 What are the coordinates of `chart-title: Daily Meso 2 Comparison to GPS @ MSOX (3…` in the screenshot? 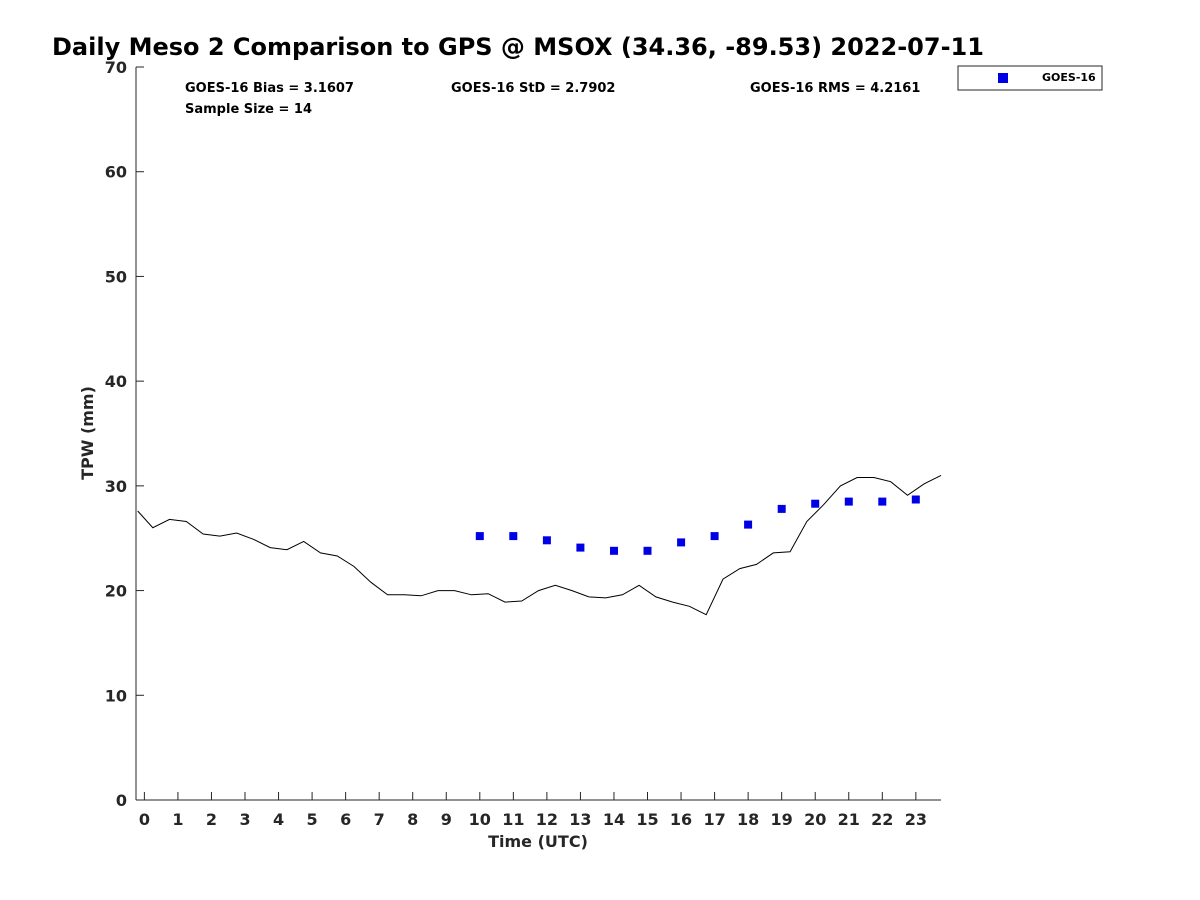 It's located at (518, 47).